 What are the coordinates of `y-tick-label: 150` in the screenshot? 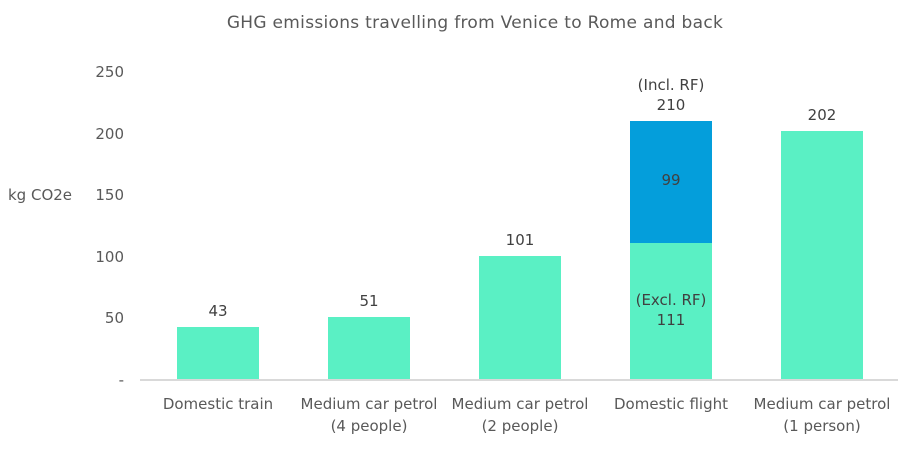 It's located at (109, 195).